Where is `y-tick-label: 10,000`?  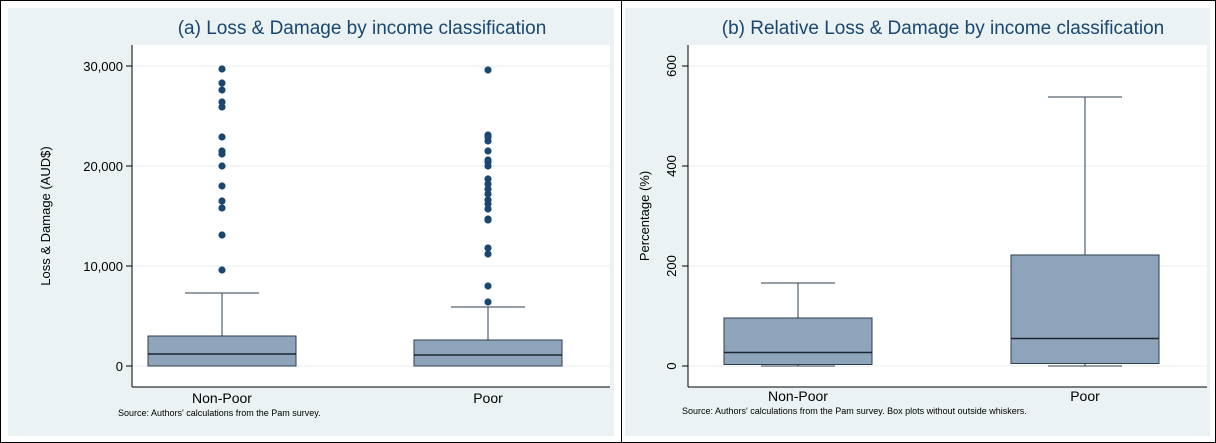 y-tick-label: 10,000 is located at coordinates (103, 266).